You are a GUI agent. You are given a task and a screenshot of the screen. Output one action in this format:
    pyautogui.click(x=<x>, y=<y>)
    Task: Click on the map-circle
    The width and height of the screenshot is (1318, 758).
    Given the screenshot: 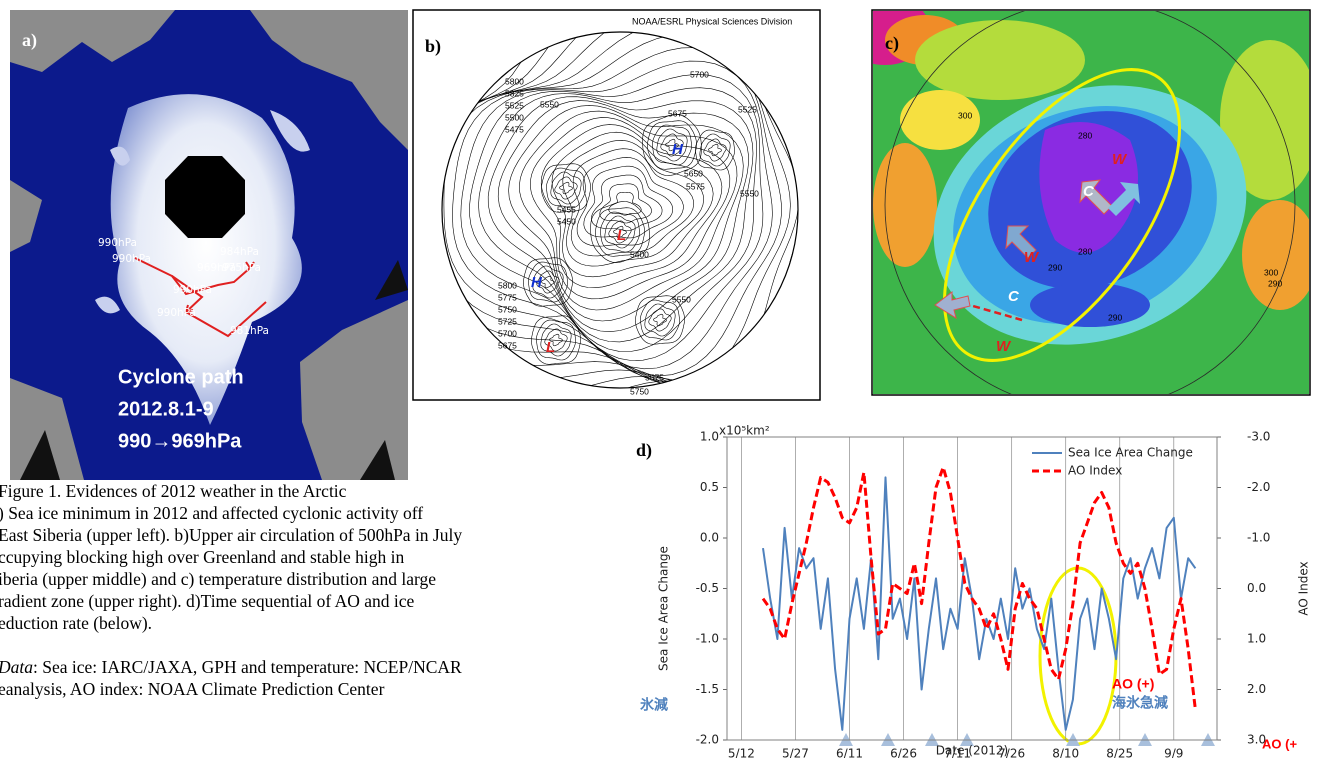 What is the action you would take?
    pyautogui.click(x=620, y=210)
    